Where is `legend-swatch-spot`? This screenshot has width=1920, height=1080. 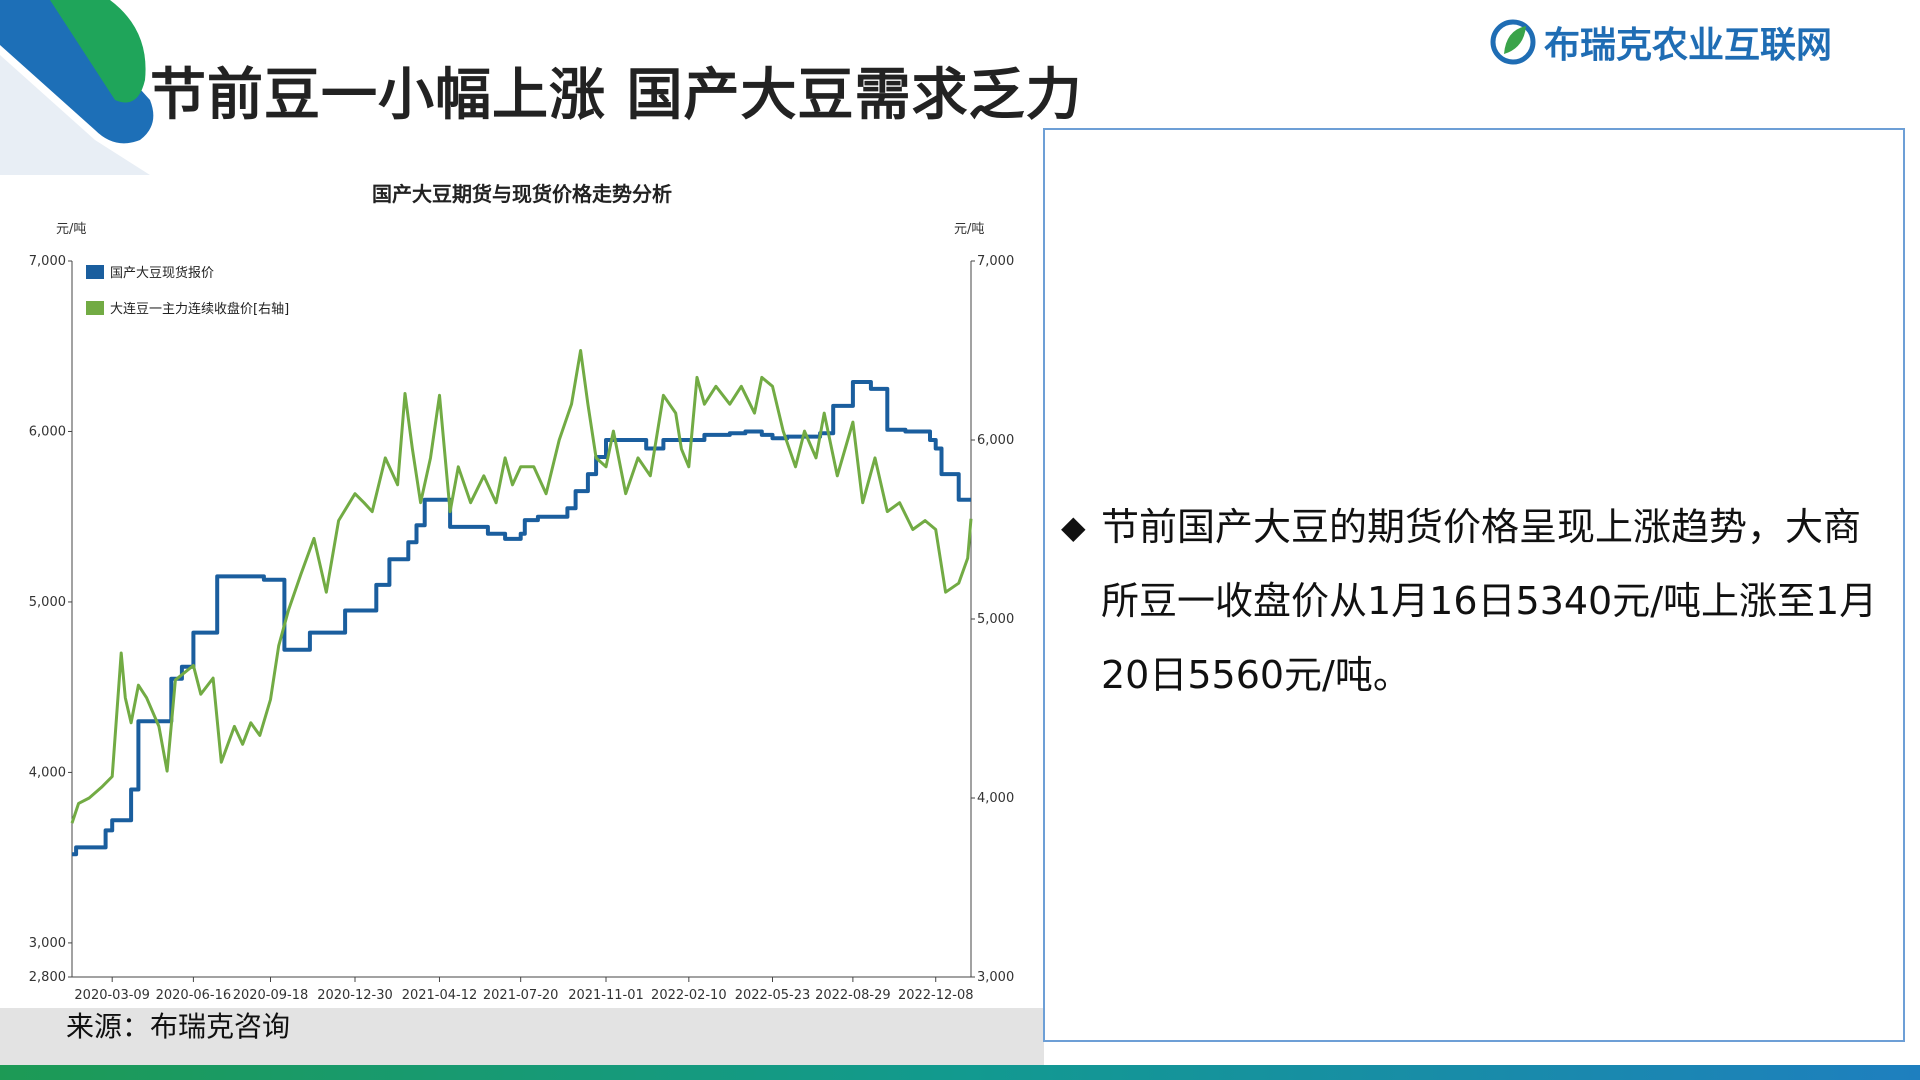 legend-swatch-spot is located at coordinates (95, 272).